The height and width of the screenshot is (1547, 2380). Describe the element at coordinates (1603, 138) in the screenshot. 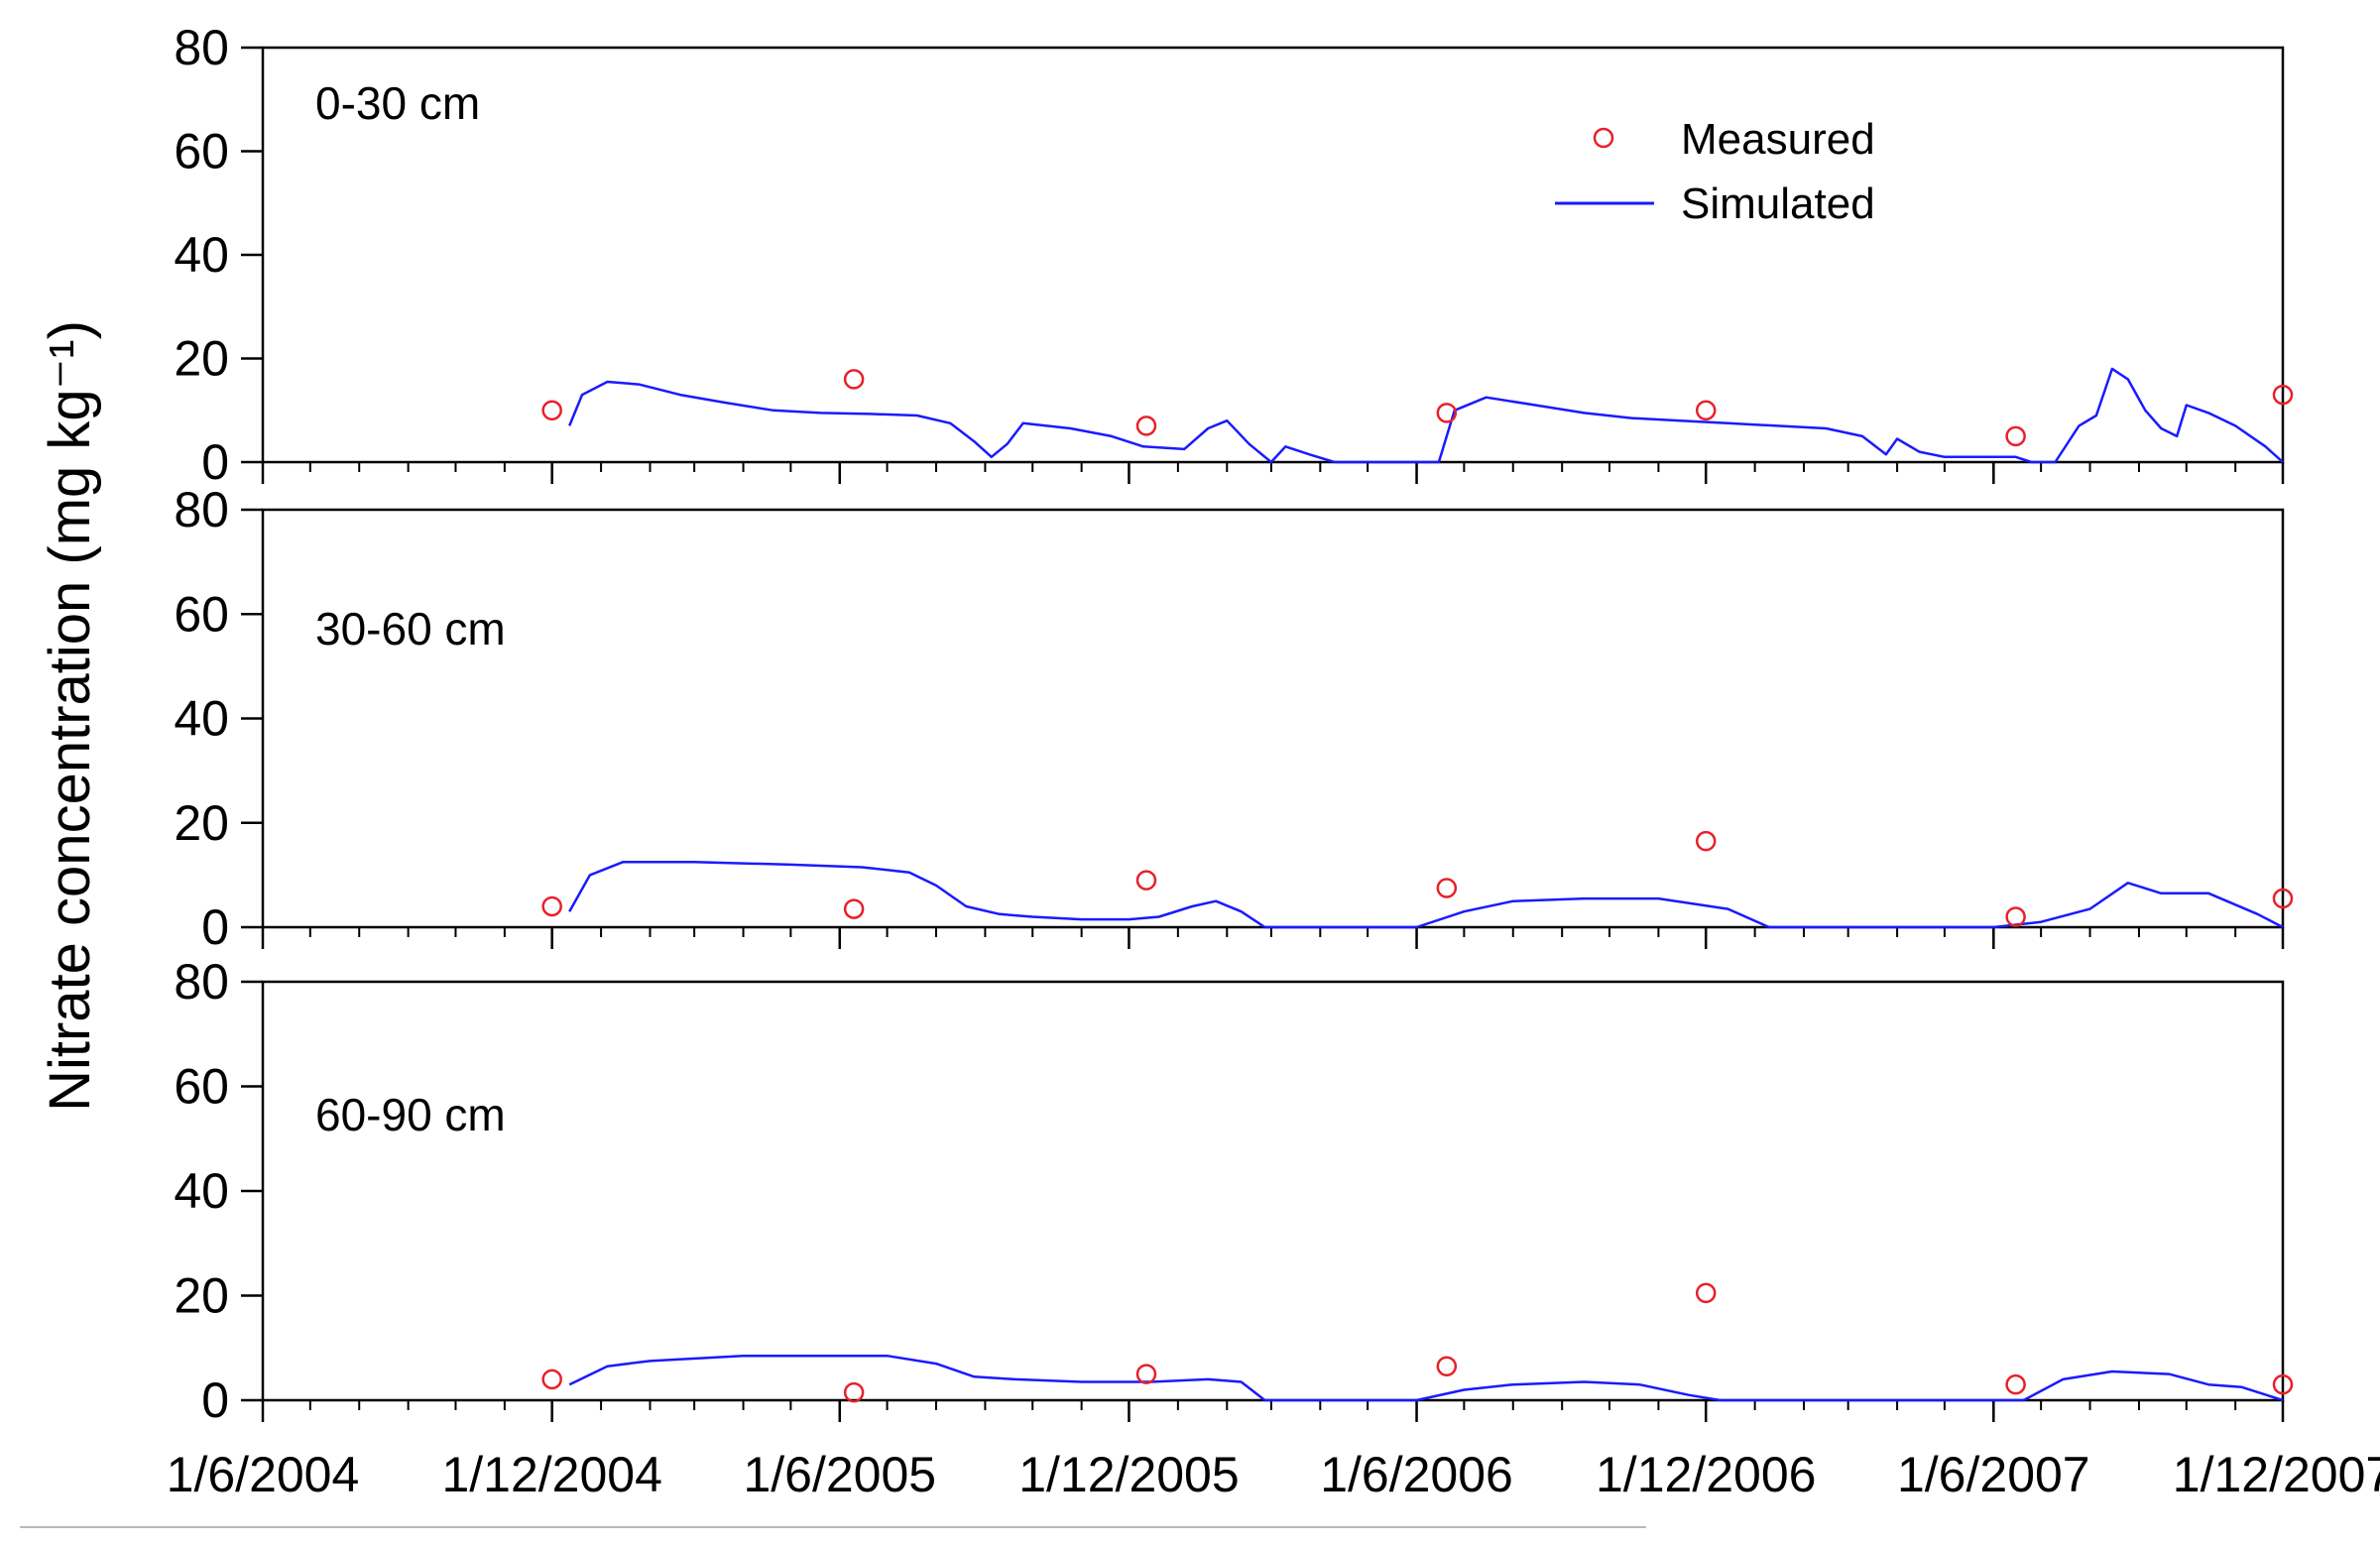

I see `legend-measured-marker` at that location.